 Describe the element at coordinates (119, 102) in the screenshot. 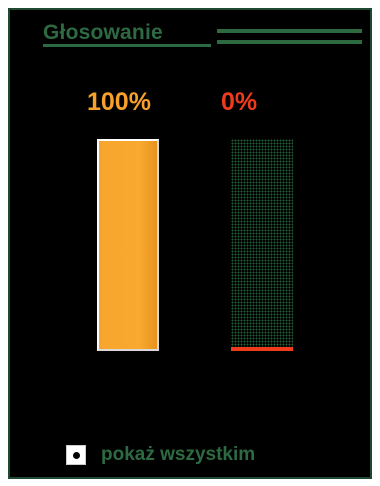

I see `result-percent-yes: 100%` at that location.